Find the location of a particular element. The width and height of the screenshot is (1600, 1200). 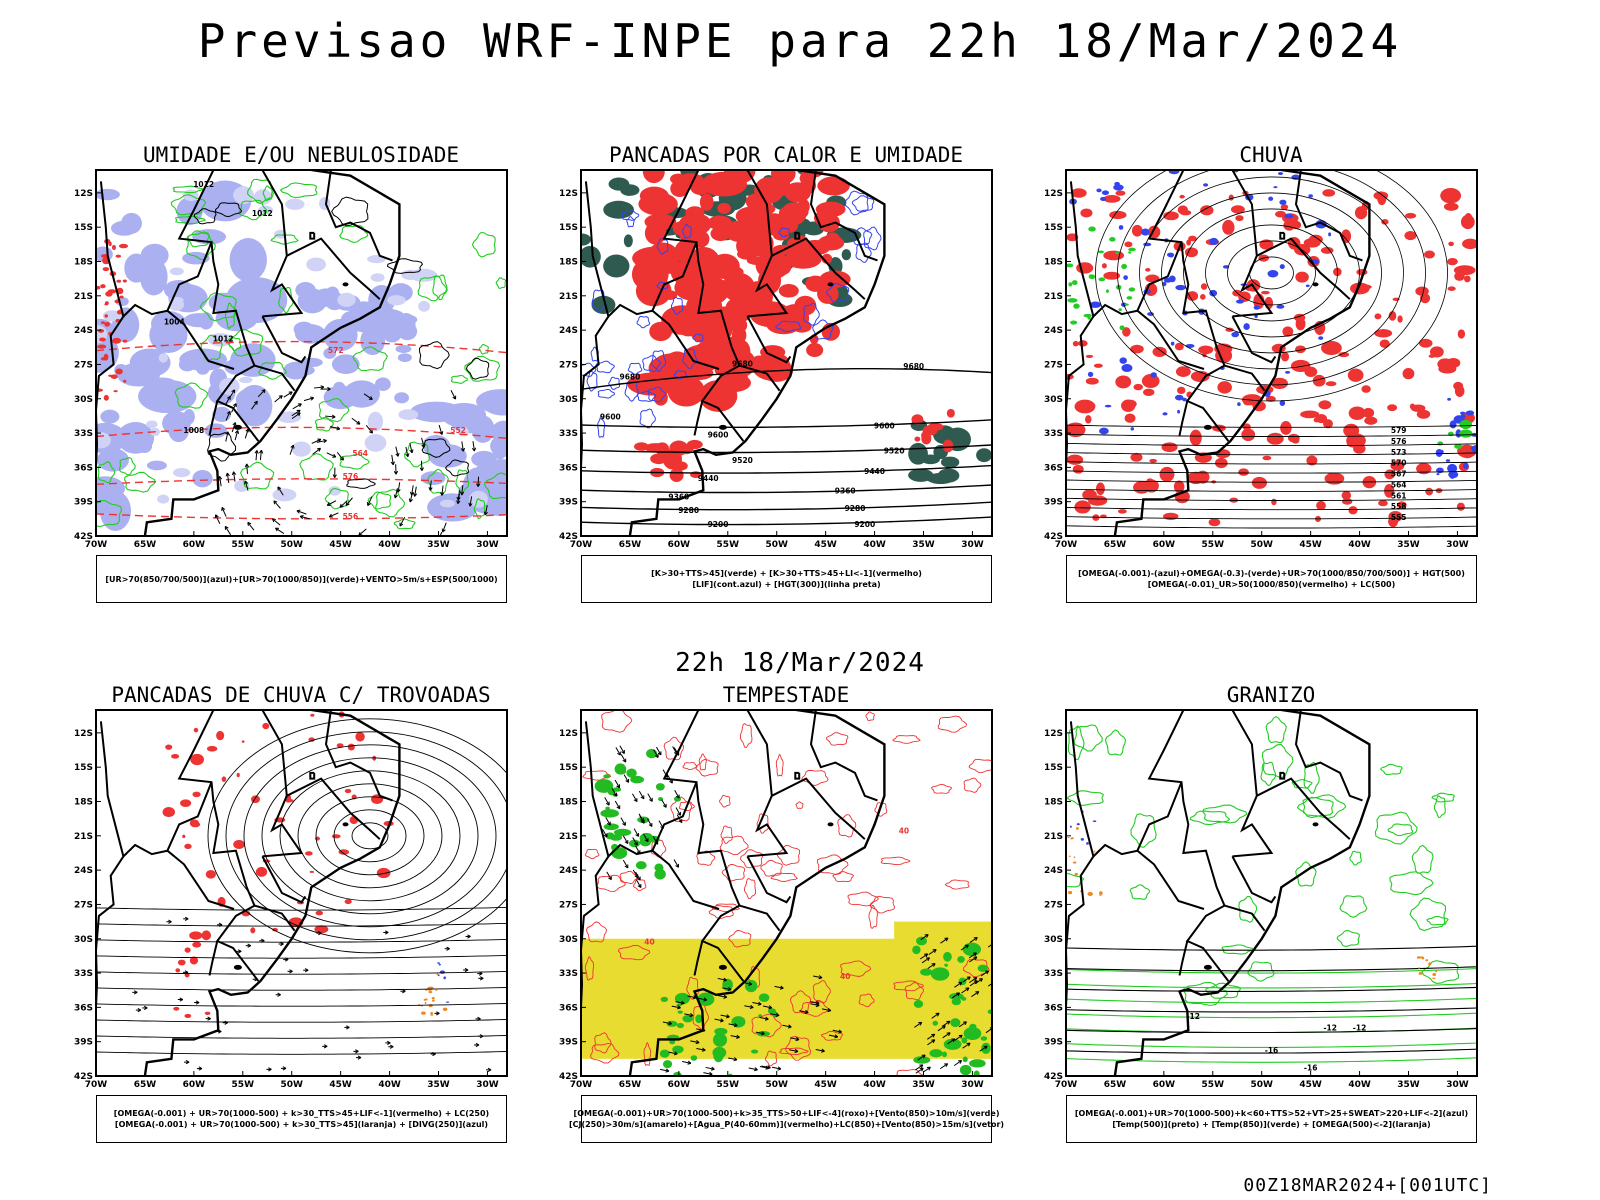

lat-tick-label: 36S is located at coordinates (568, 1008).